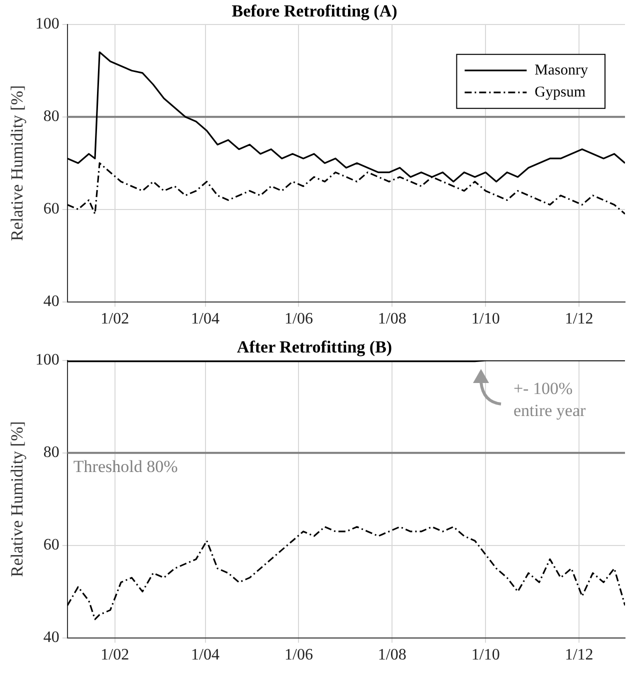 This screenshot has height=673, width=627. Describe the element at coordinates (550, 400) in the screenshot. I see `annotation: +- 100% entire year` at that location.